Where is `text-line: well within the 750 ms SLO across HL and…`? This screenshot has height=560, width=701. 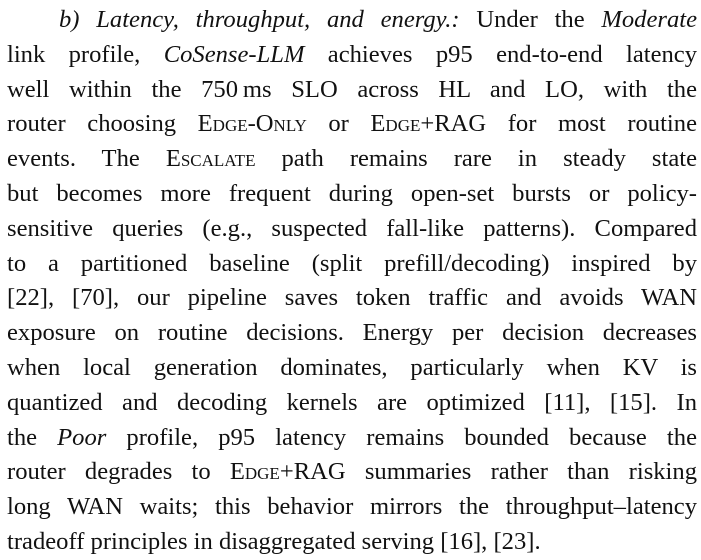
text-line: well within the 750 ms SLO across HL and… is located at coordinates (352, 90).